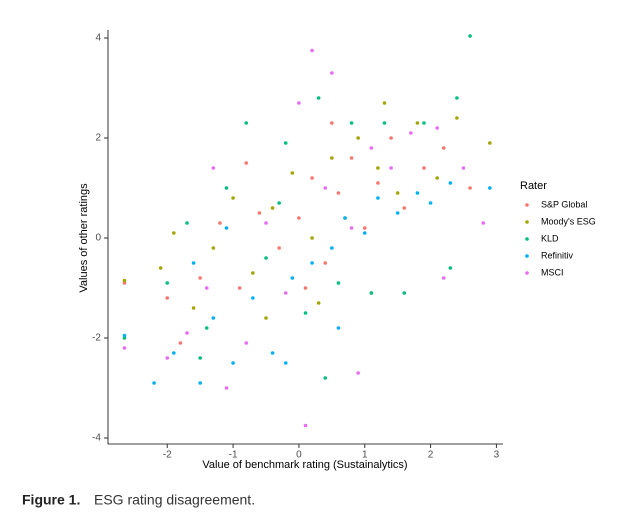 The image size is (618, 516). What do you see at coordinates (299, 455) in the screenshot?
I see `x-tick-label: 0` at bounding box center [299, 455].